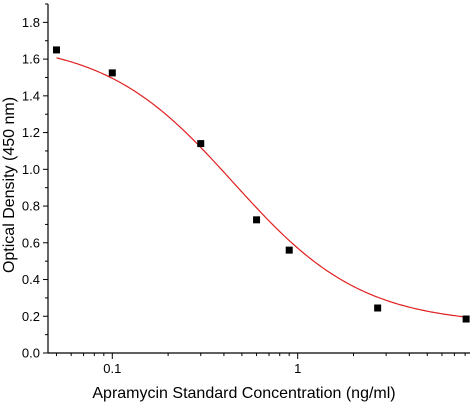 This screenshot has height=405, width=474. Describe the element at coordinates (31, 169) in the screenshot. I see `y-tick-label: 1.0` at that location.